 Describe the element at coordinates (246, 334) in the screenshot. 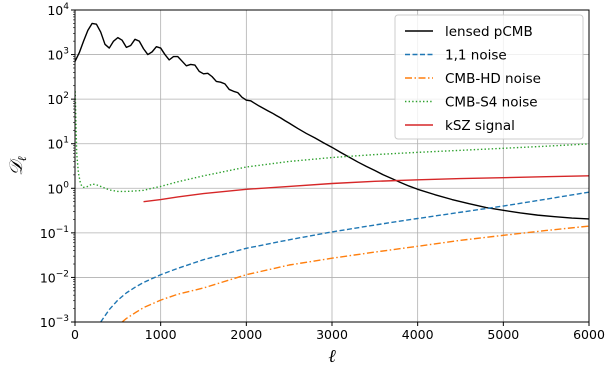

I see `x-tick-label: 2000` at that location.